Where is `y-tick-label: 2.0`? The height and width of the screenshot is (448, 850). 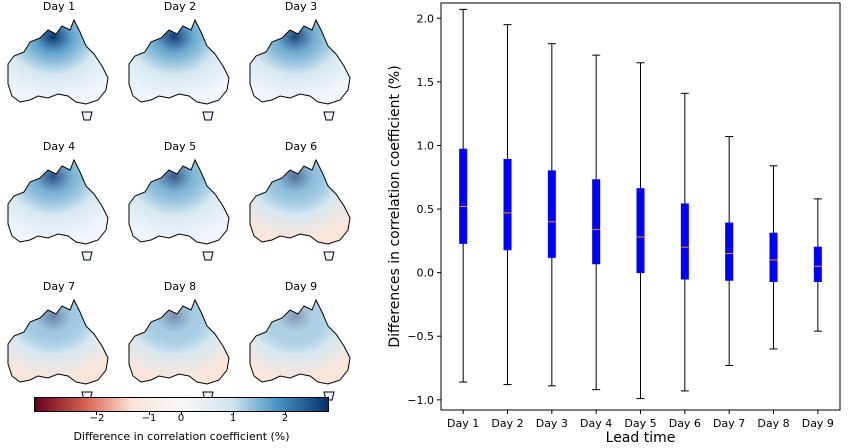 y-tick-label: 2.0 is located at coordinates (426, 18).